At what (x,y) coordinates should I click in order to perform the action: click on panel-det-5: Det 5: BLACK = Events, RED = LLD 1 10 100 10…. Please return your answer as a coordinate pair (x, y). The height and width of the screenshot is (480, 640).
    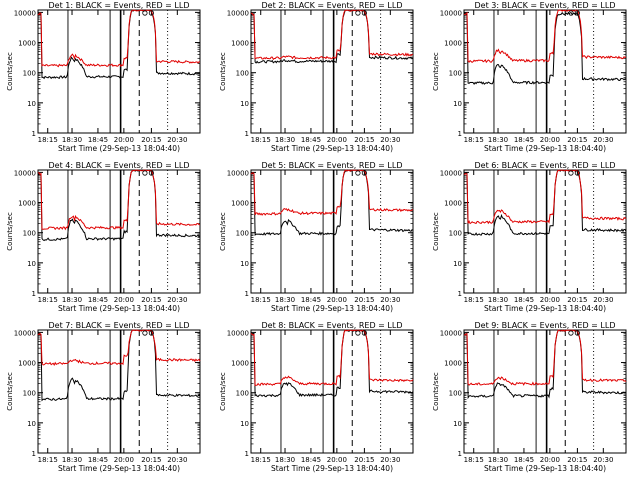
    Looking at the image, I should click on (316, 237).